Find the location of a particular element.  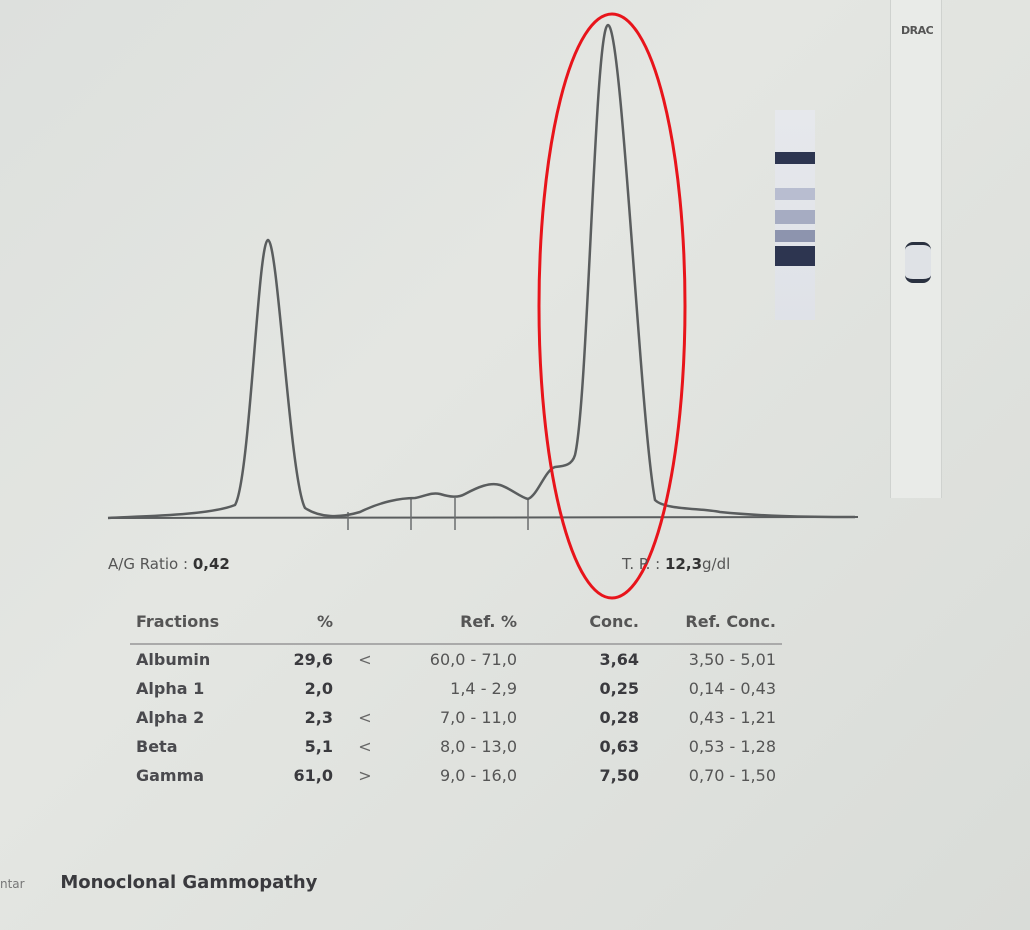

cell-refc: 0,43 - 1,21 is located at coordinates (732, 717).